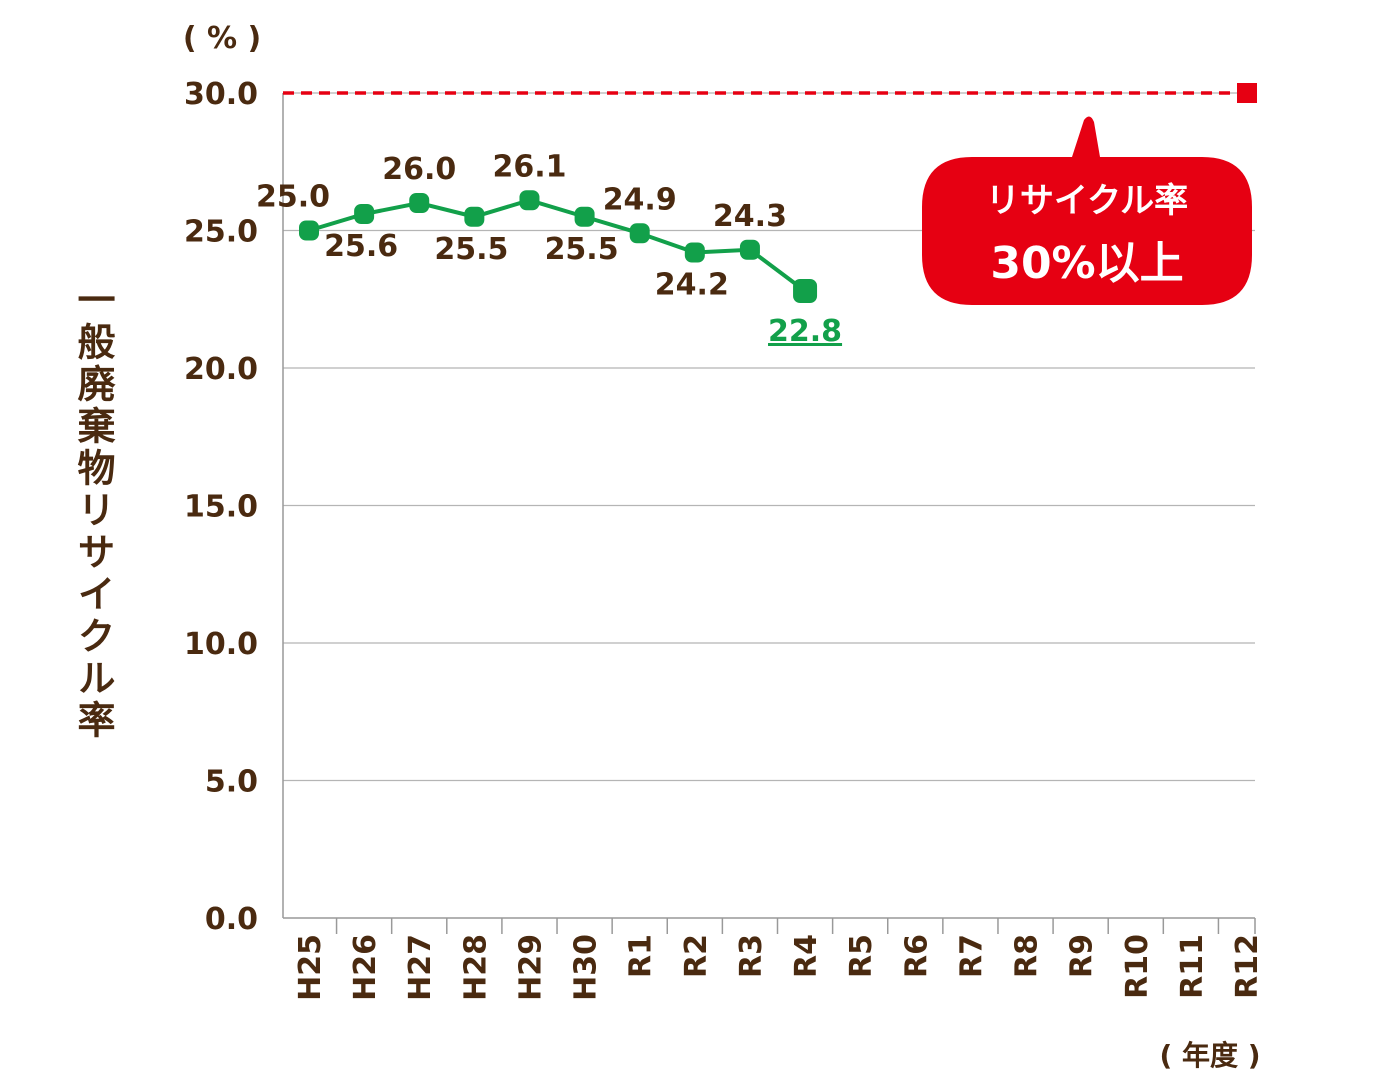 The height and width of the screenshot is (1084, 1390). Describe the element at coordinates (916, 956) in the screenshot. I see `x-tick-label: R6` at that location.